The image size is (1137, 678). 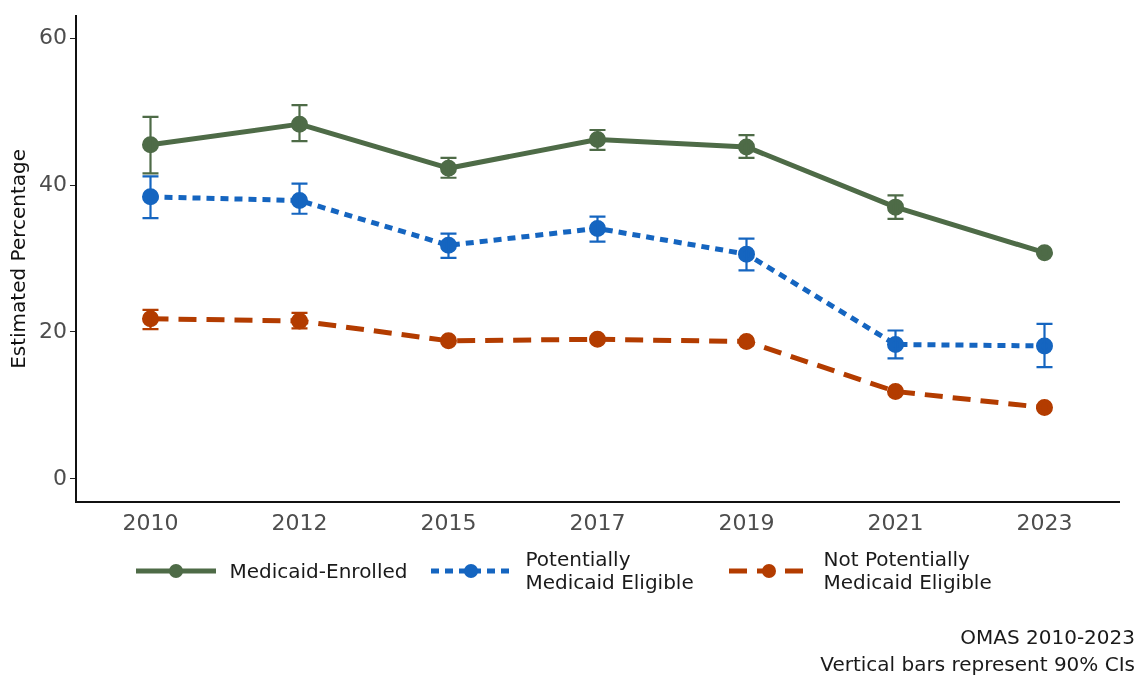 I want to click on y-tick-label: 40, so click(x=52, y=183).